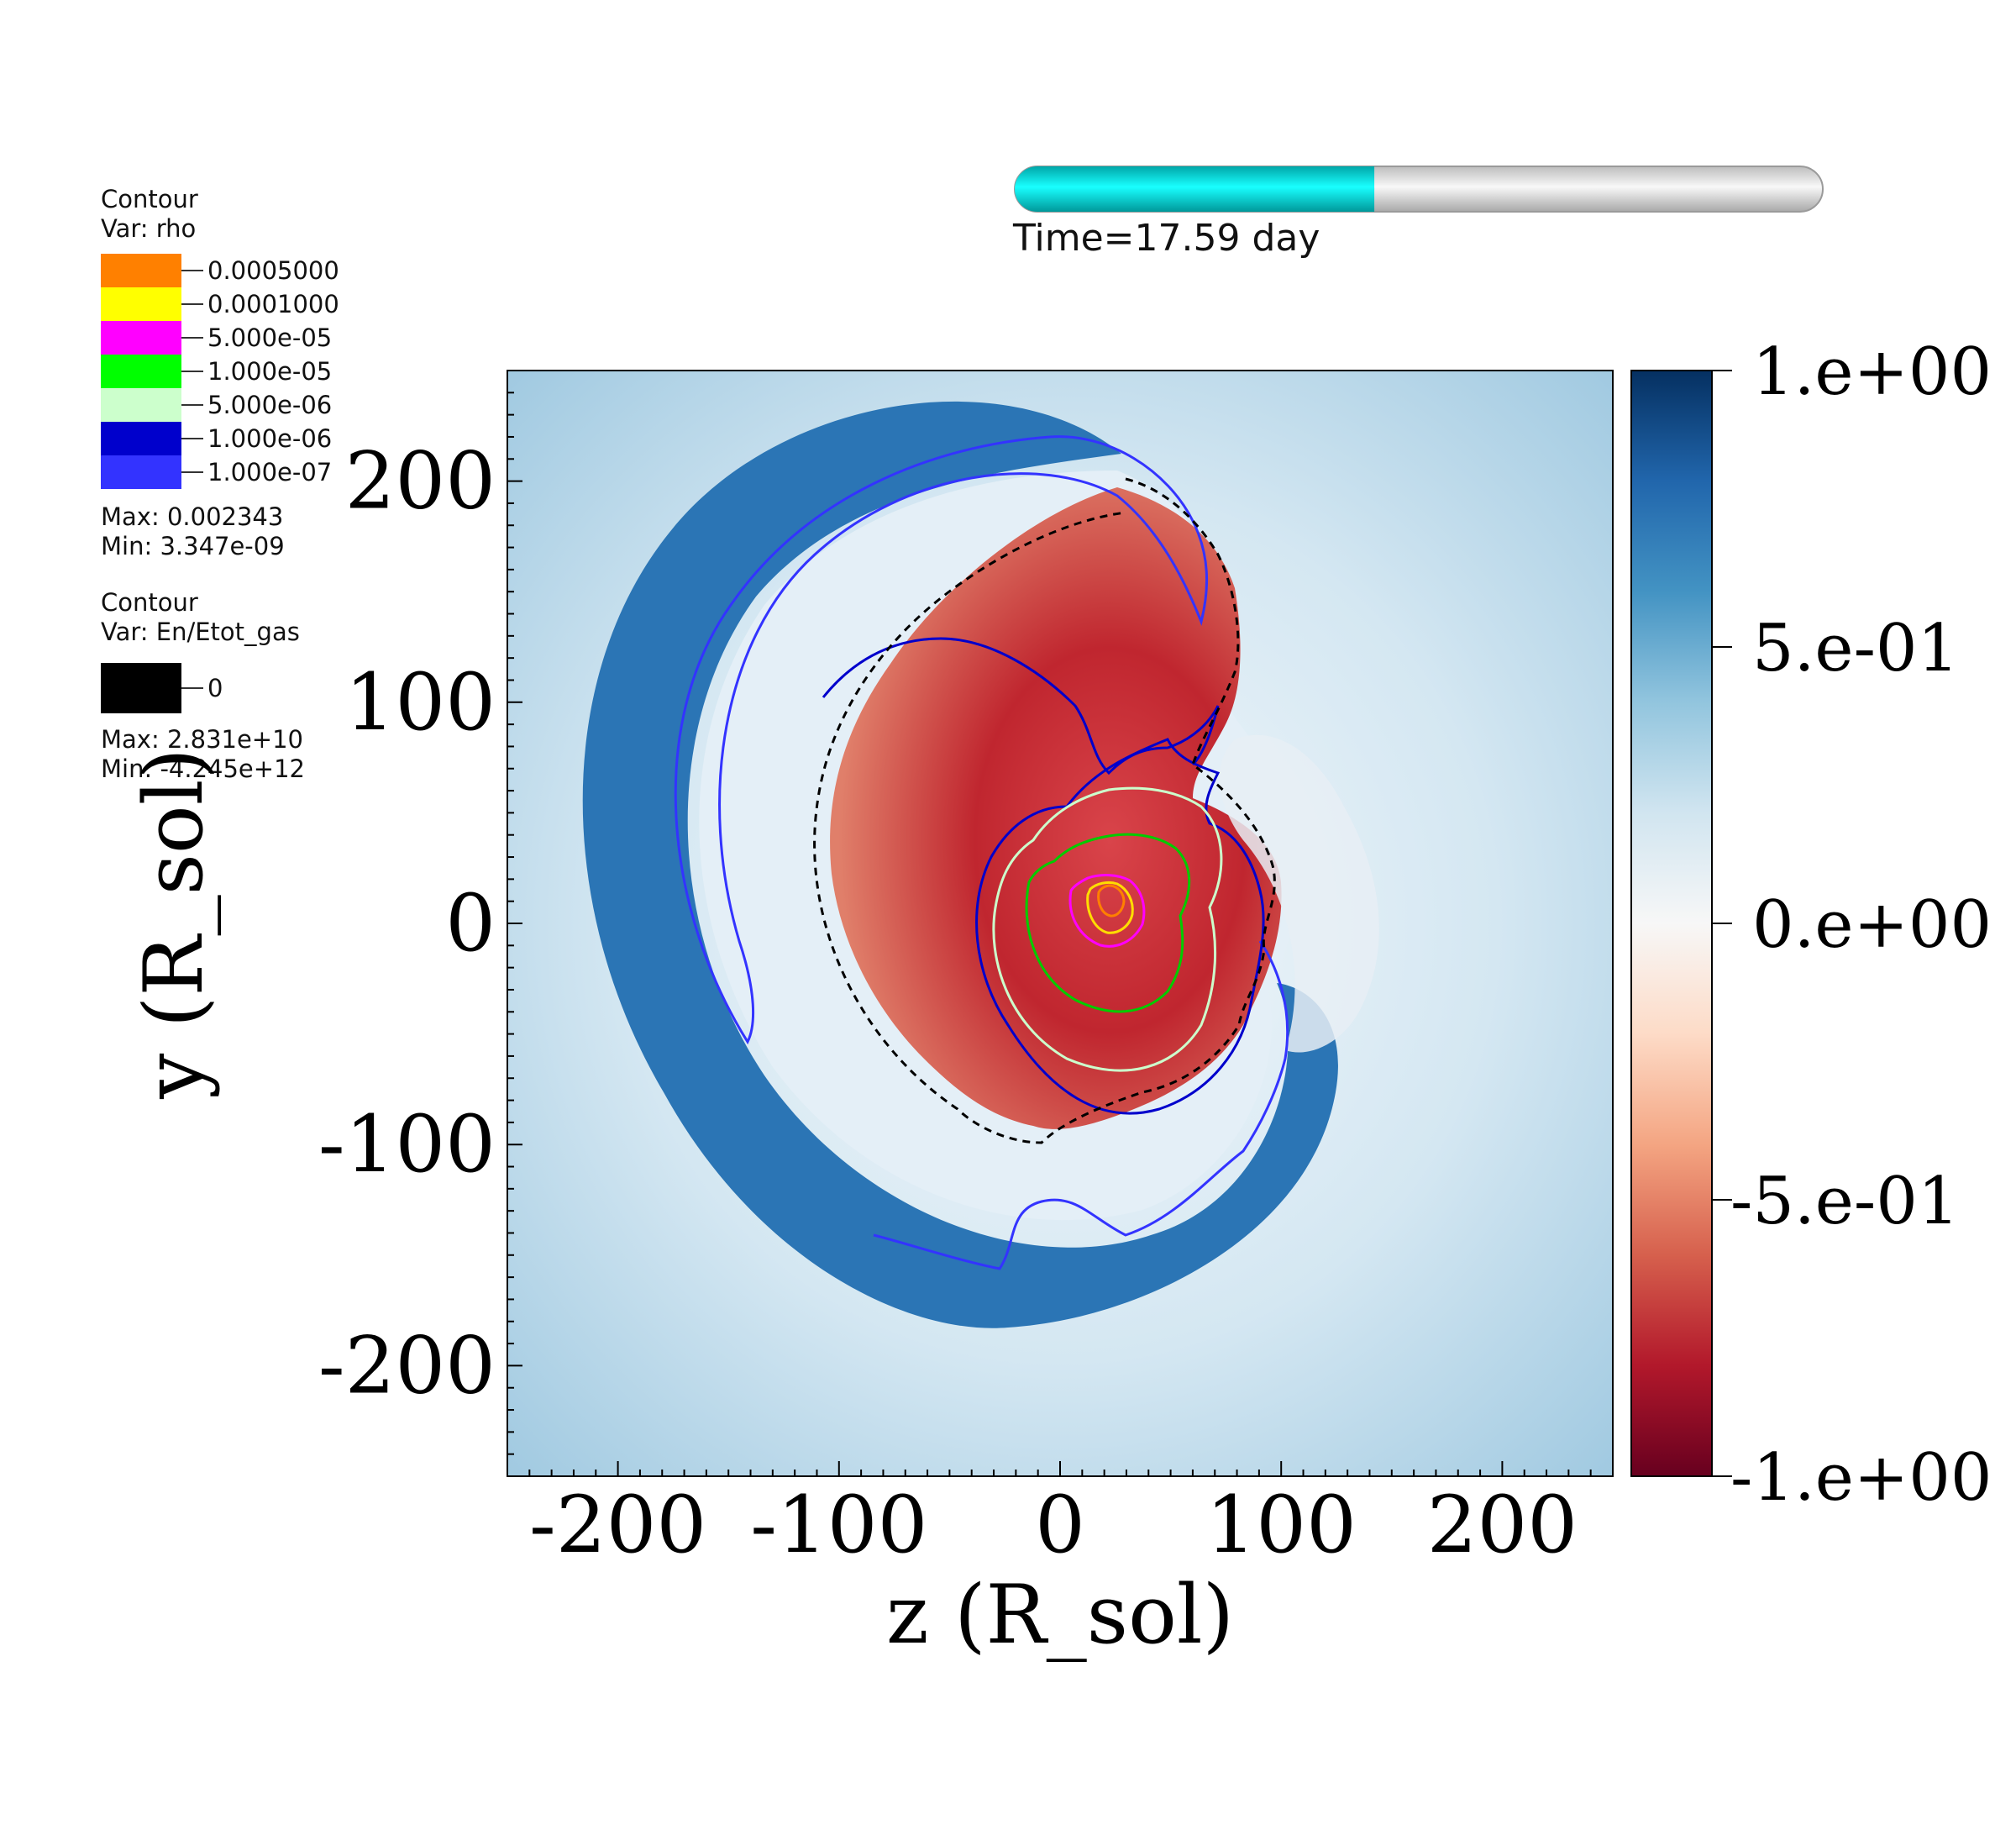 The height and width of the screenshot is (1835, 2016). What do you see at coordinates (407, 1366) in the screenshot?
I see `y-tick-label: -200` at bounding box center [407, 1366].